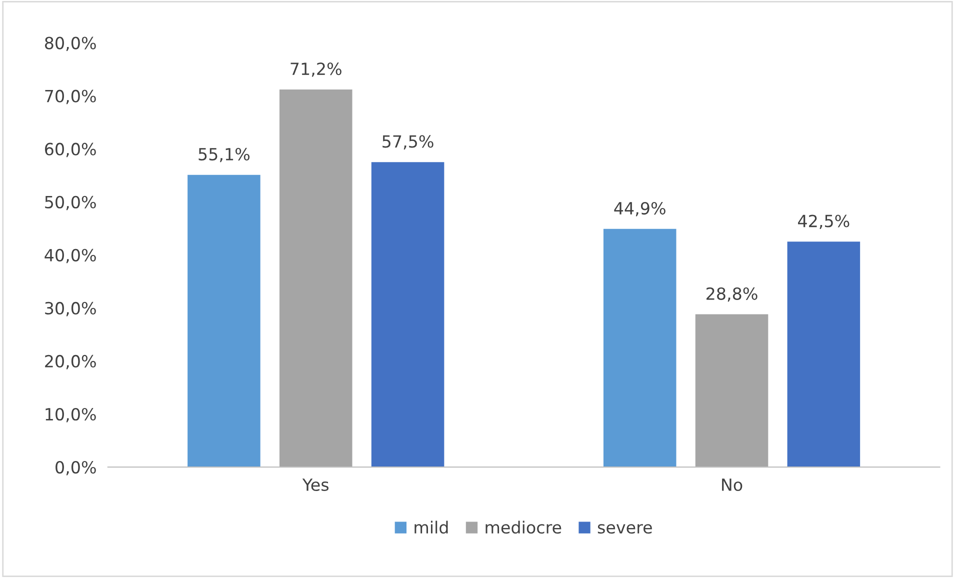  Describe the element at coordinates (431, 527) in the screenshot. I see `legend-label: mild` at that location.